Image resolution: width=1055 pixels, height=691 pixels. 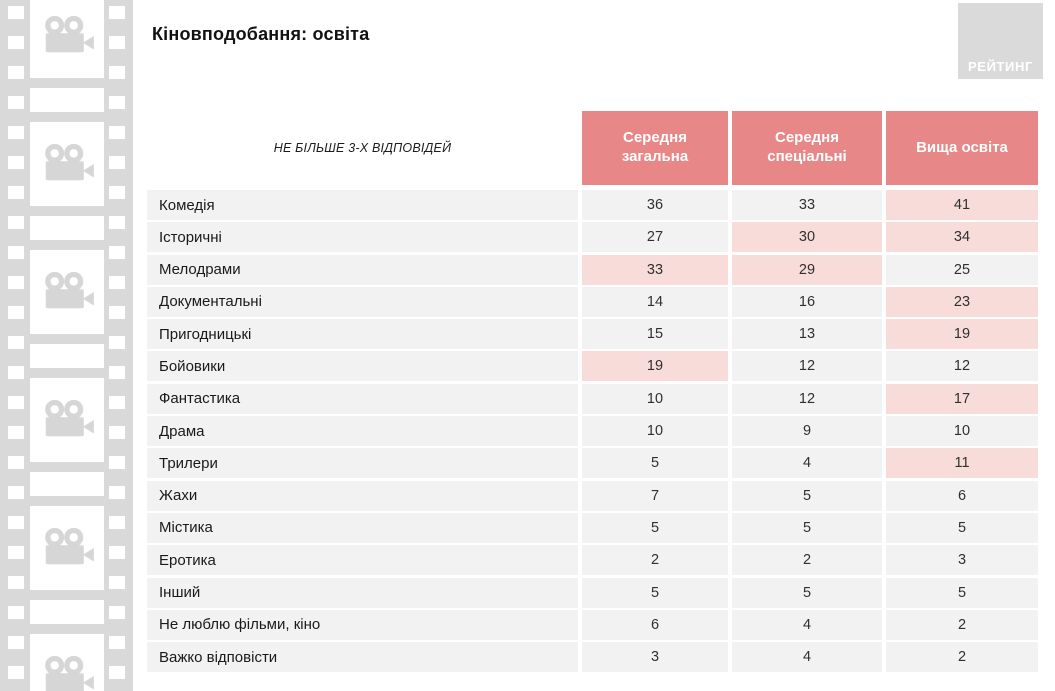 What do you see at coordinates (362, 463) in the screenshot?
I see `row-label: Трилери` at bounding box center [362, 463].